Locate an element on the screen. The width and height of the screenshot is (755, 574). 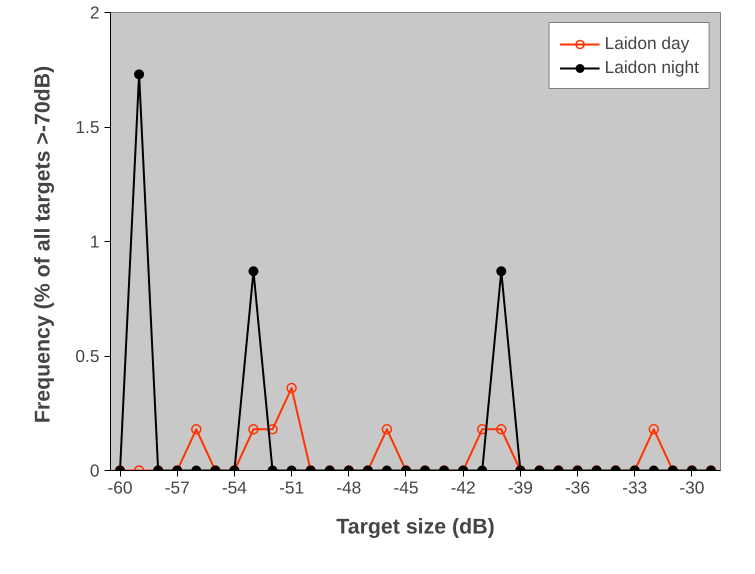
legend-label: Laidon night is located at coordinates (651, 67).